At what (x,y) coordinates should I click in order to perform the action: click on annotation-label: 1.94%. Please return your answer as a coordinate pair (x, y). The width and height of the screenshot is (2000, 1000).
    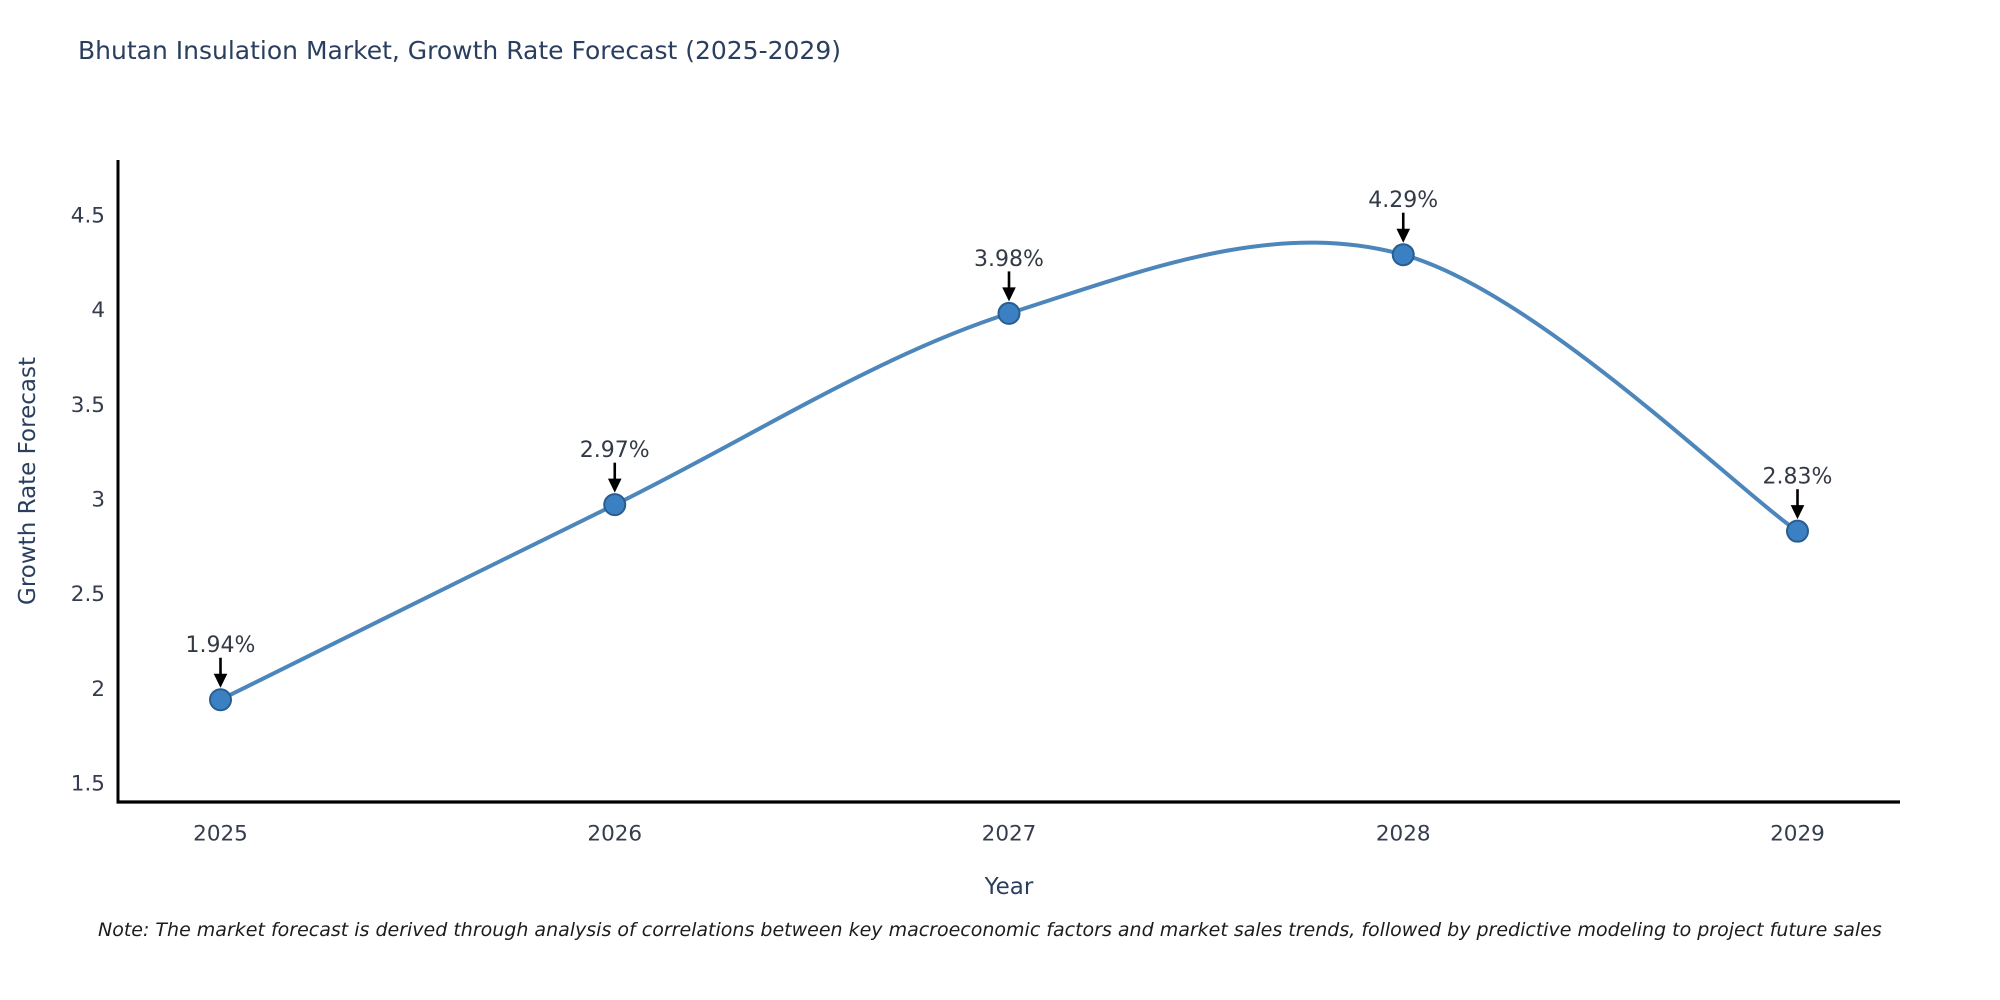
    Looking at the image, I should click on (221, 645).